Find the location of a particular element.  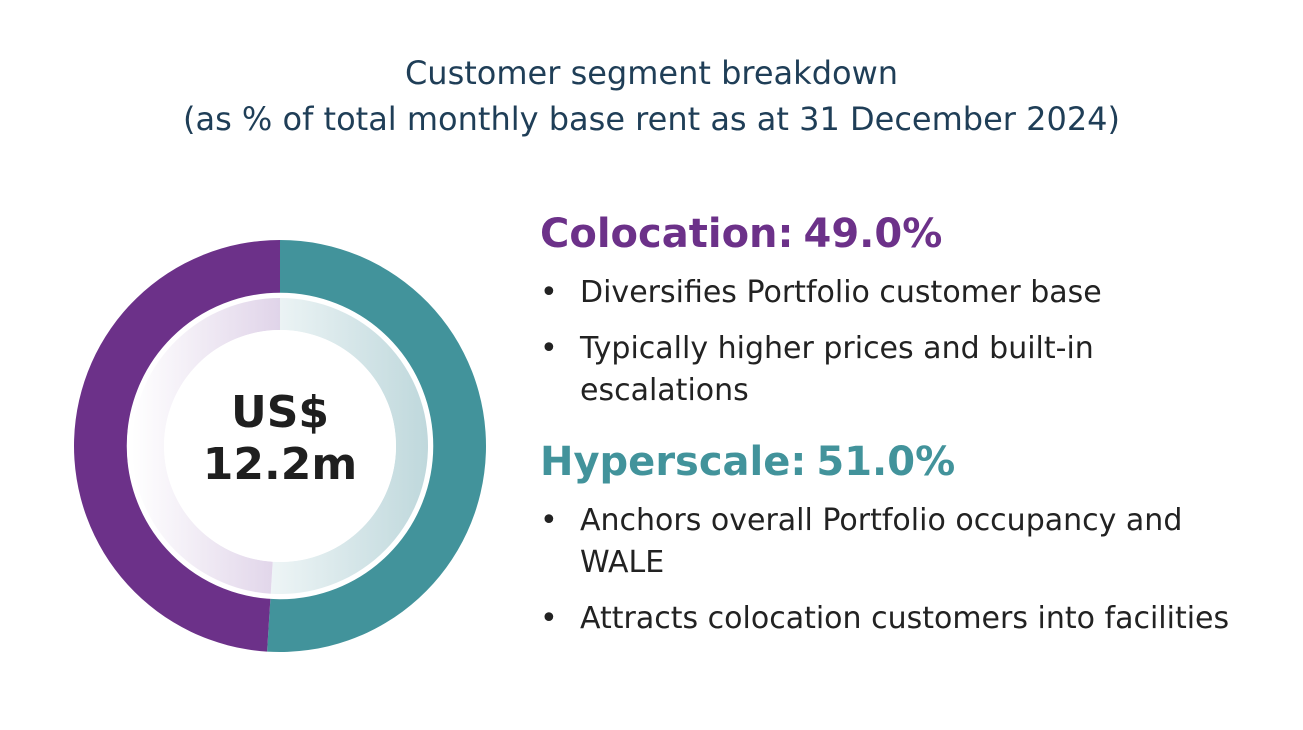

slice-hyperscale is located at coordinates (376, 446).